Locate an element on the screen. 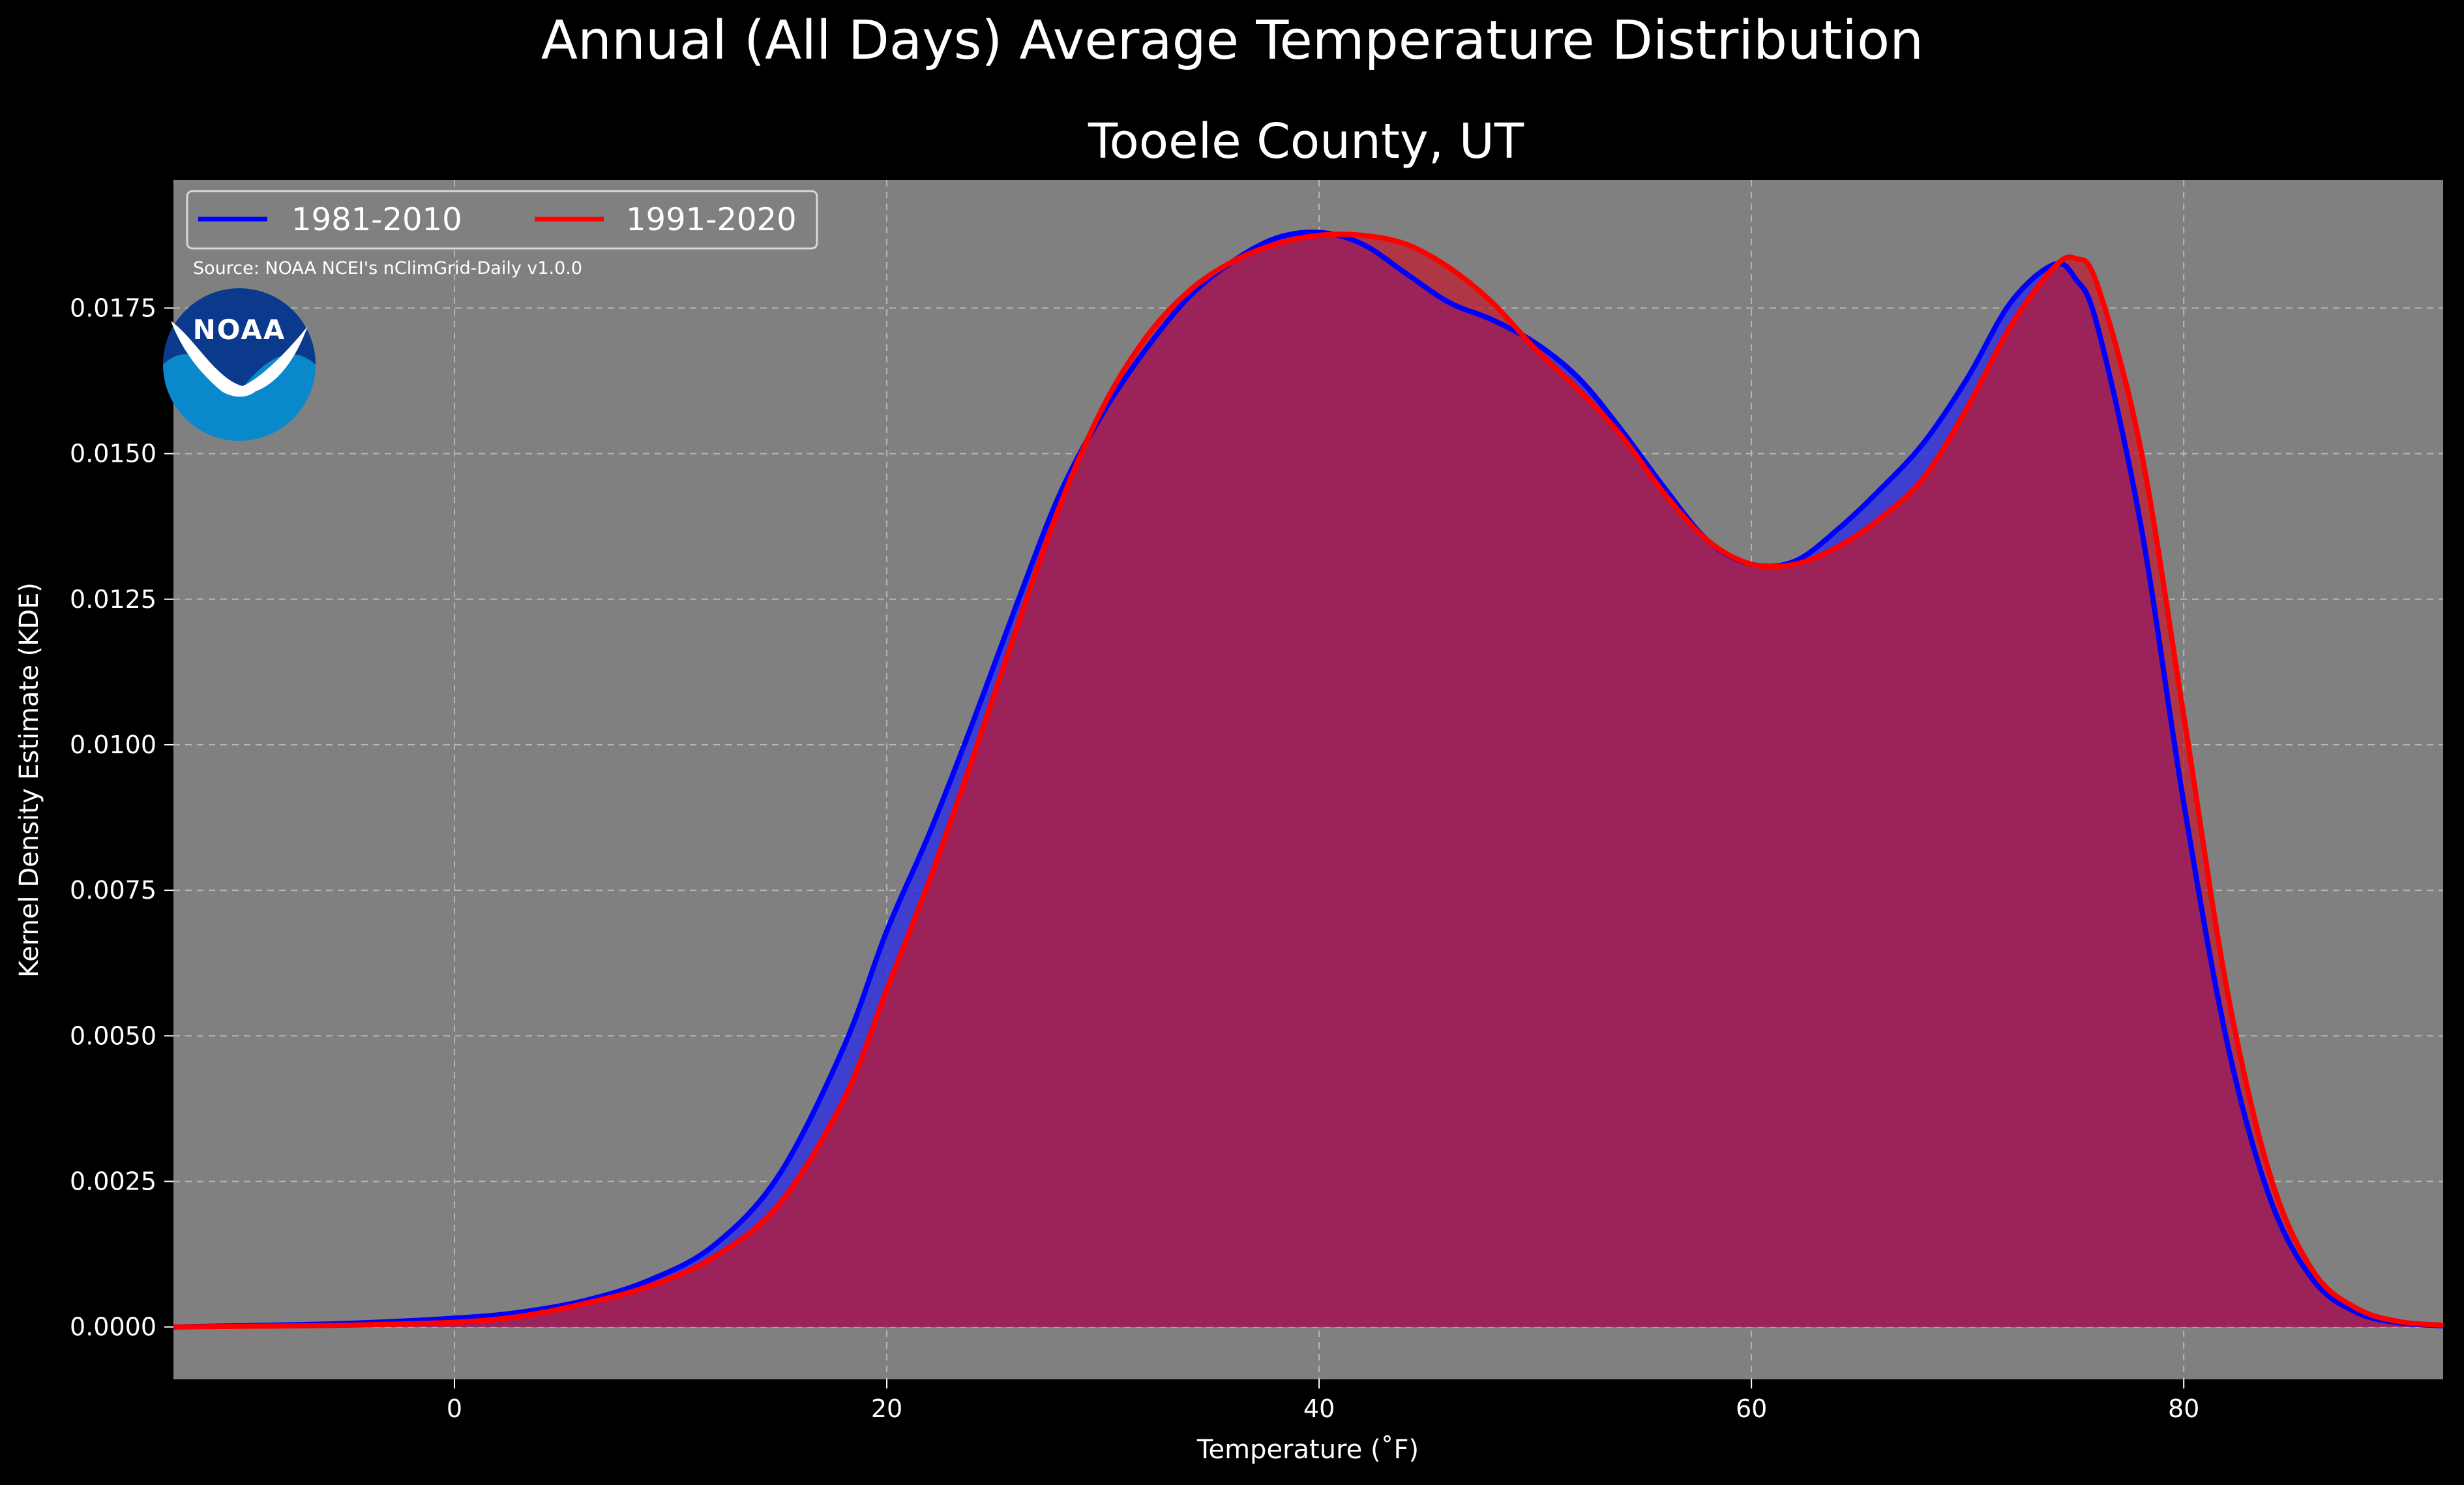 Image resolution: width=2464 pixels, height=1485 pixels. y-tick-label-0.0125: 0.0125 is located at coordinates (113, 599).